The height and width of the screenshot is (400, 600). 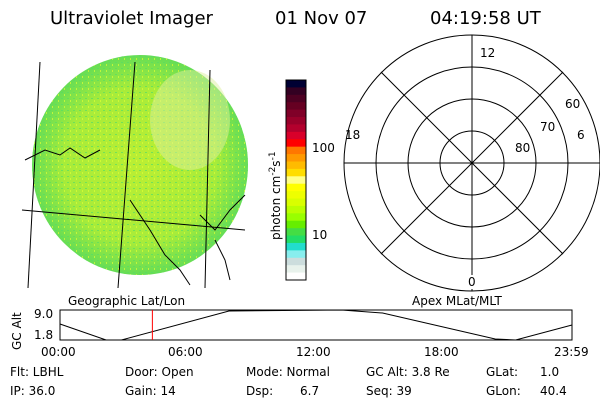 What do you see at coordinates (37, 372) in the screenshot?
I see `filter-status: Flt: LBHL` at bounding box center [37, 372].